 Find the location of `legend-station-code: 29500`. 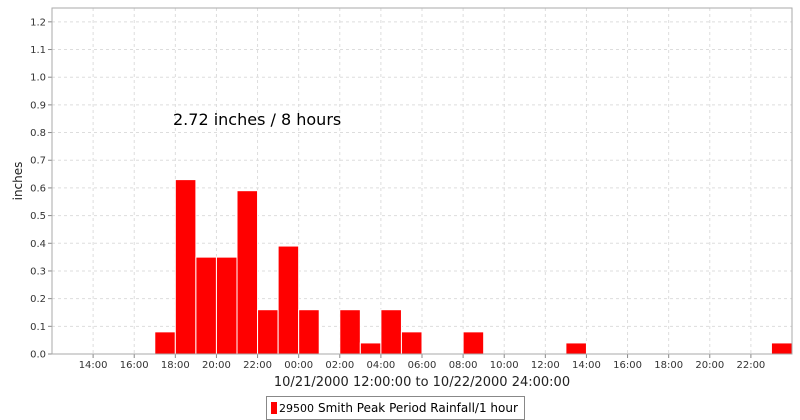

legend-station-code: 29500 is located at coordinates (296, 408).